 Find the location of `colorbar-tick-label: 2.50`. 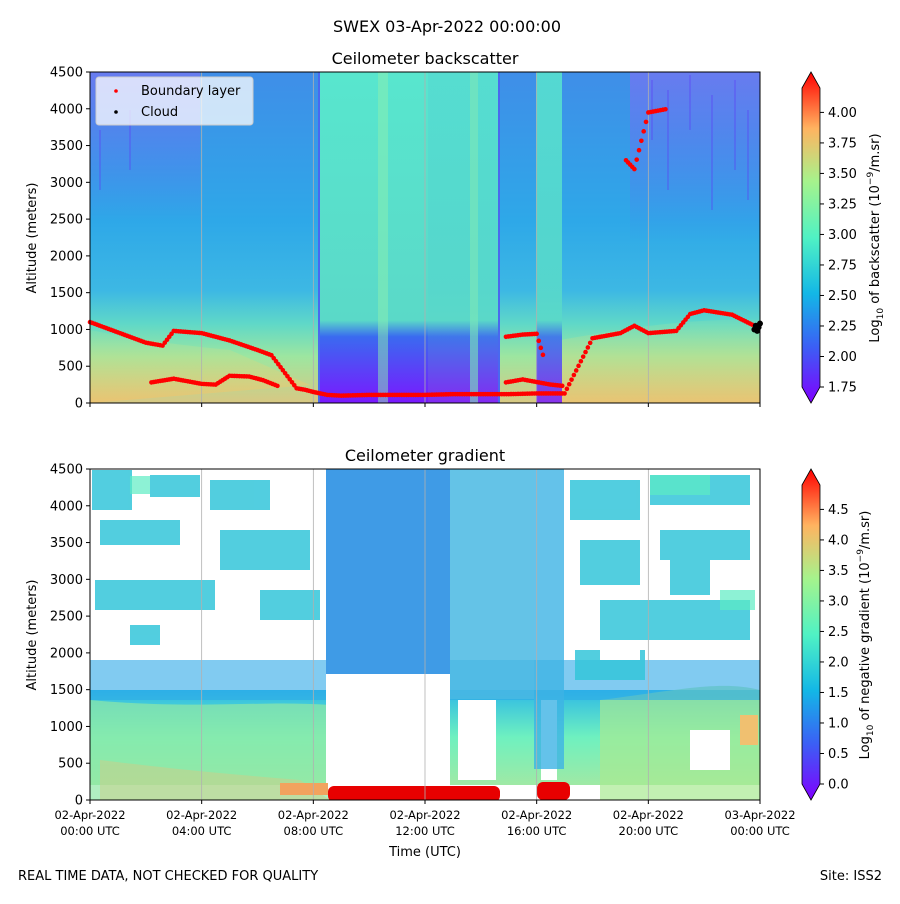

colorbar-tick-label: 2.50 is located at coordinates (842, 296).